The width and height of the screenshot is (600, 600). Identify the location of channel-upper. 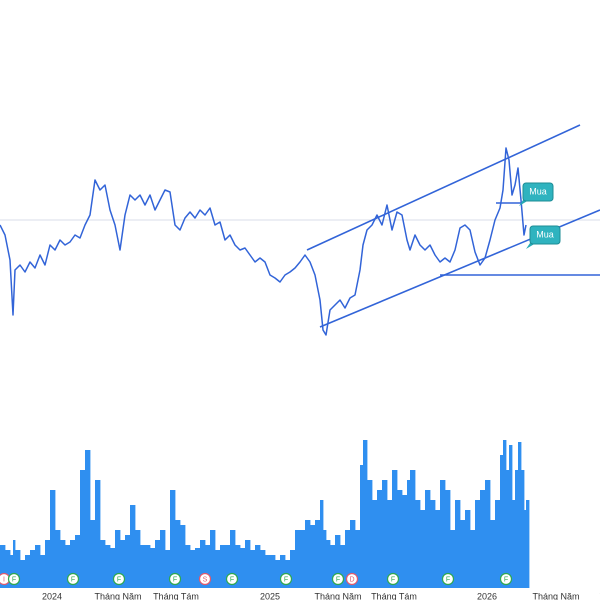
(443, 187).